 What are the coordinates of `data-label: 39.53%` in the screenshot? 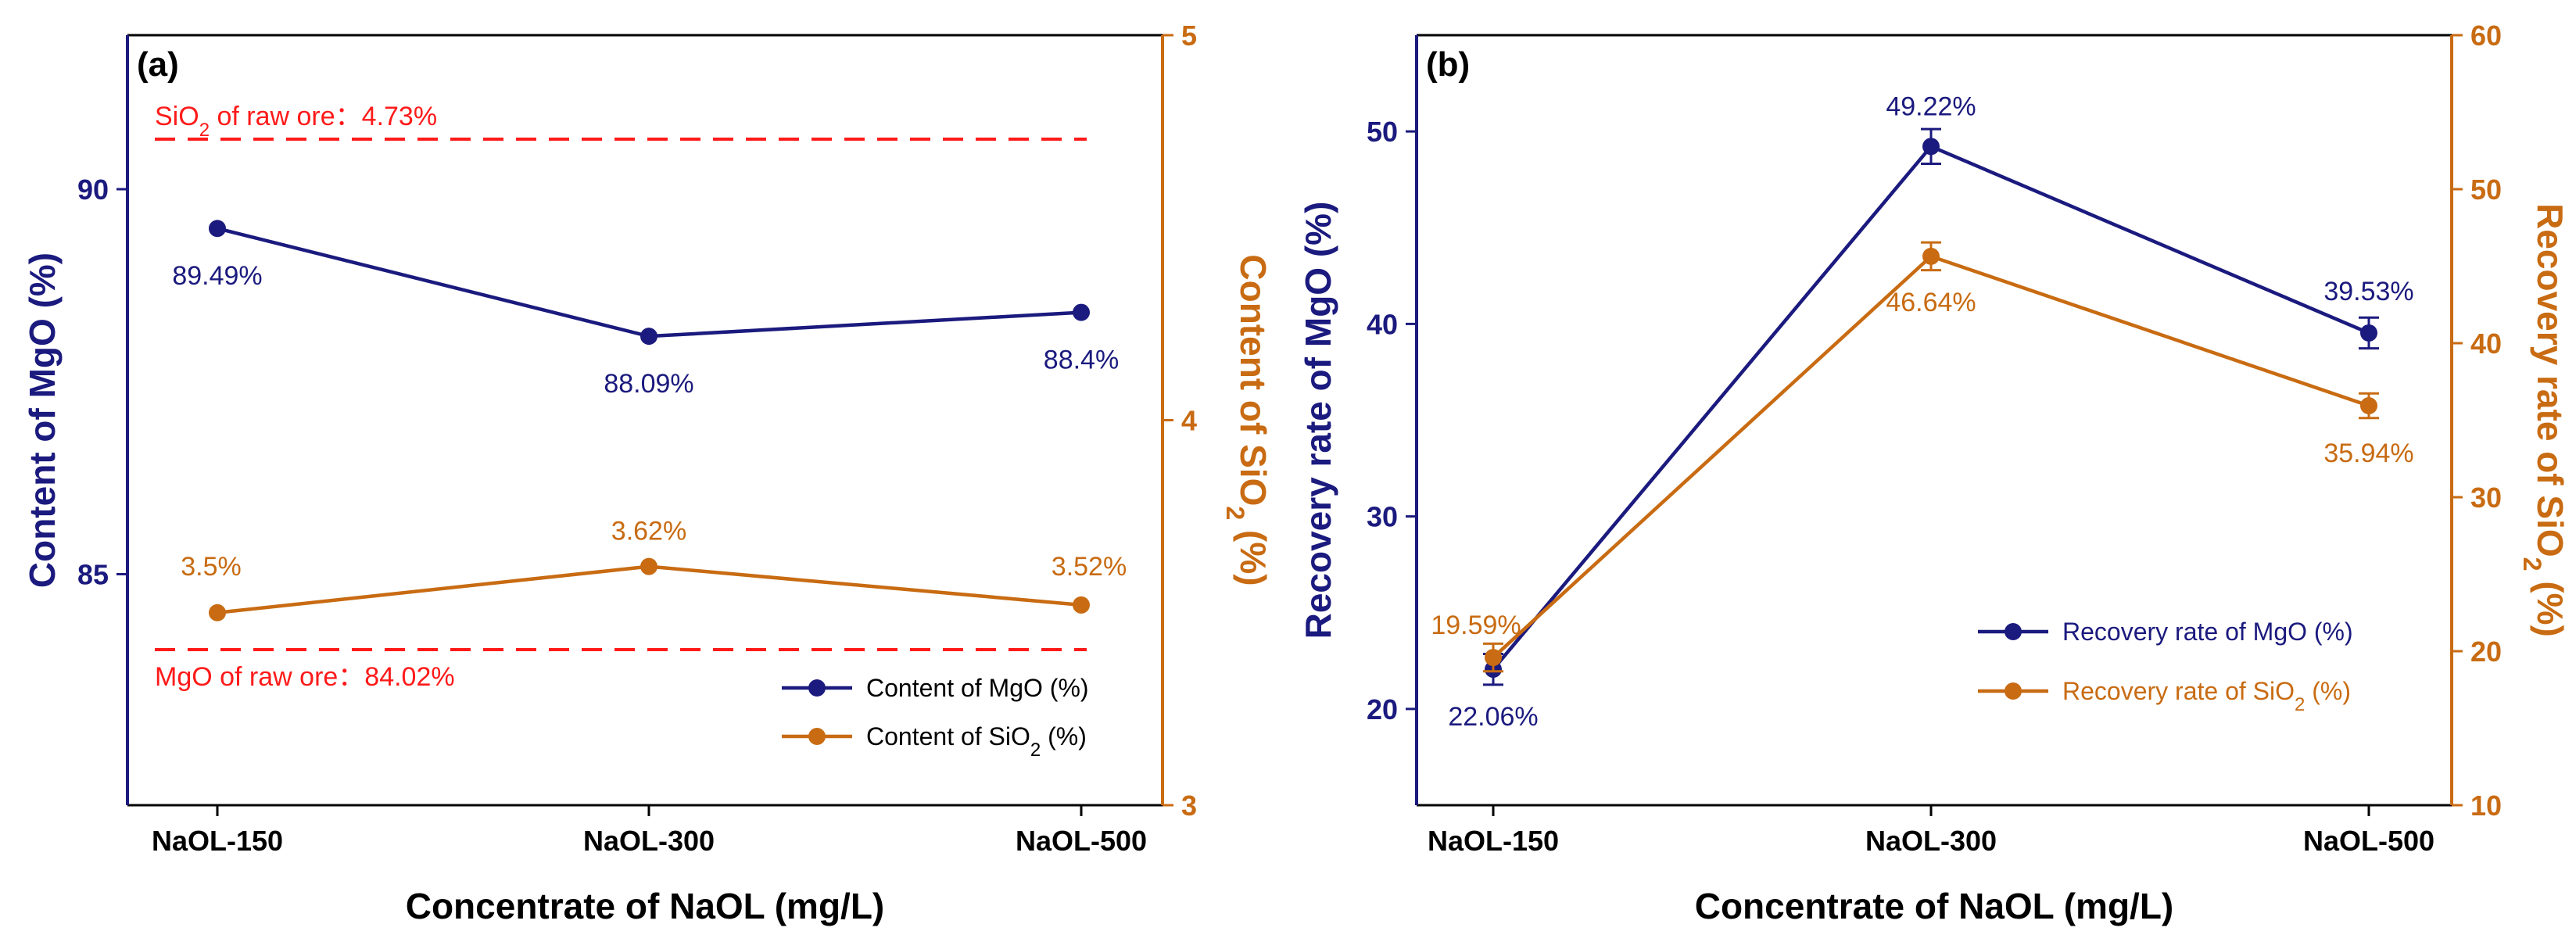 It's located at (2368, 291).